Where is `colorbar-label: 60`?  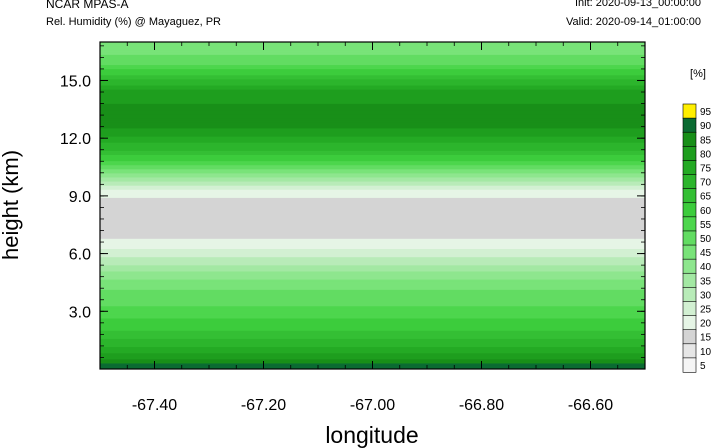 colorbar-label: 60 is located at coordinates (706, 211).